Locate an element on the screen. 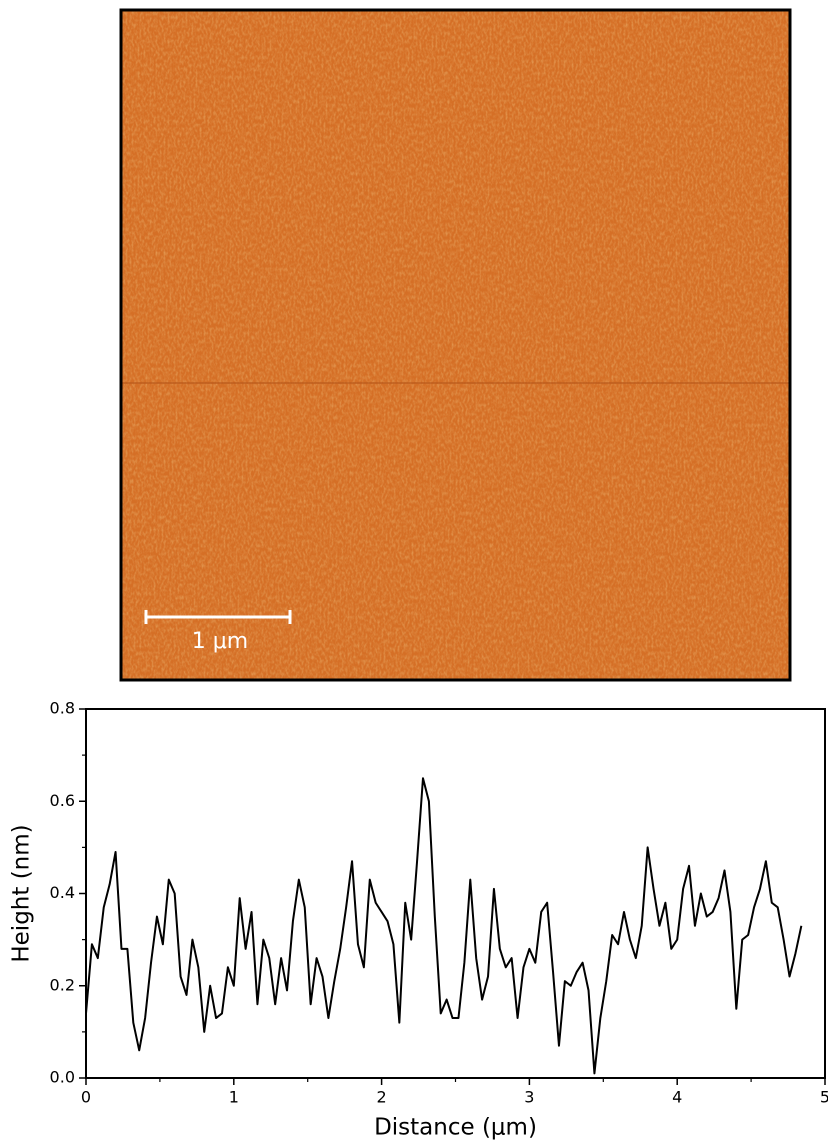  scale-bar is located at coordinates (218, 617).